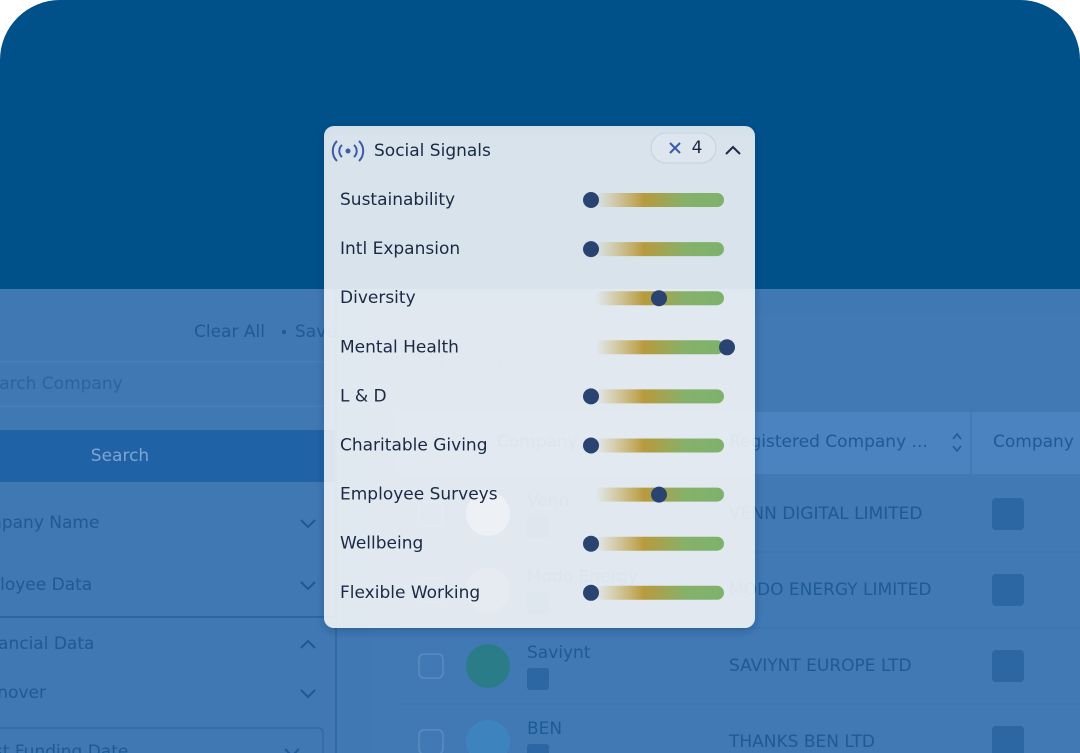 This screenshot has height=753, width=1080. I want to click on signal-label: Employee Surveys, so click(419, 495).